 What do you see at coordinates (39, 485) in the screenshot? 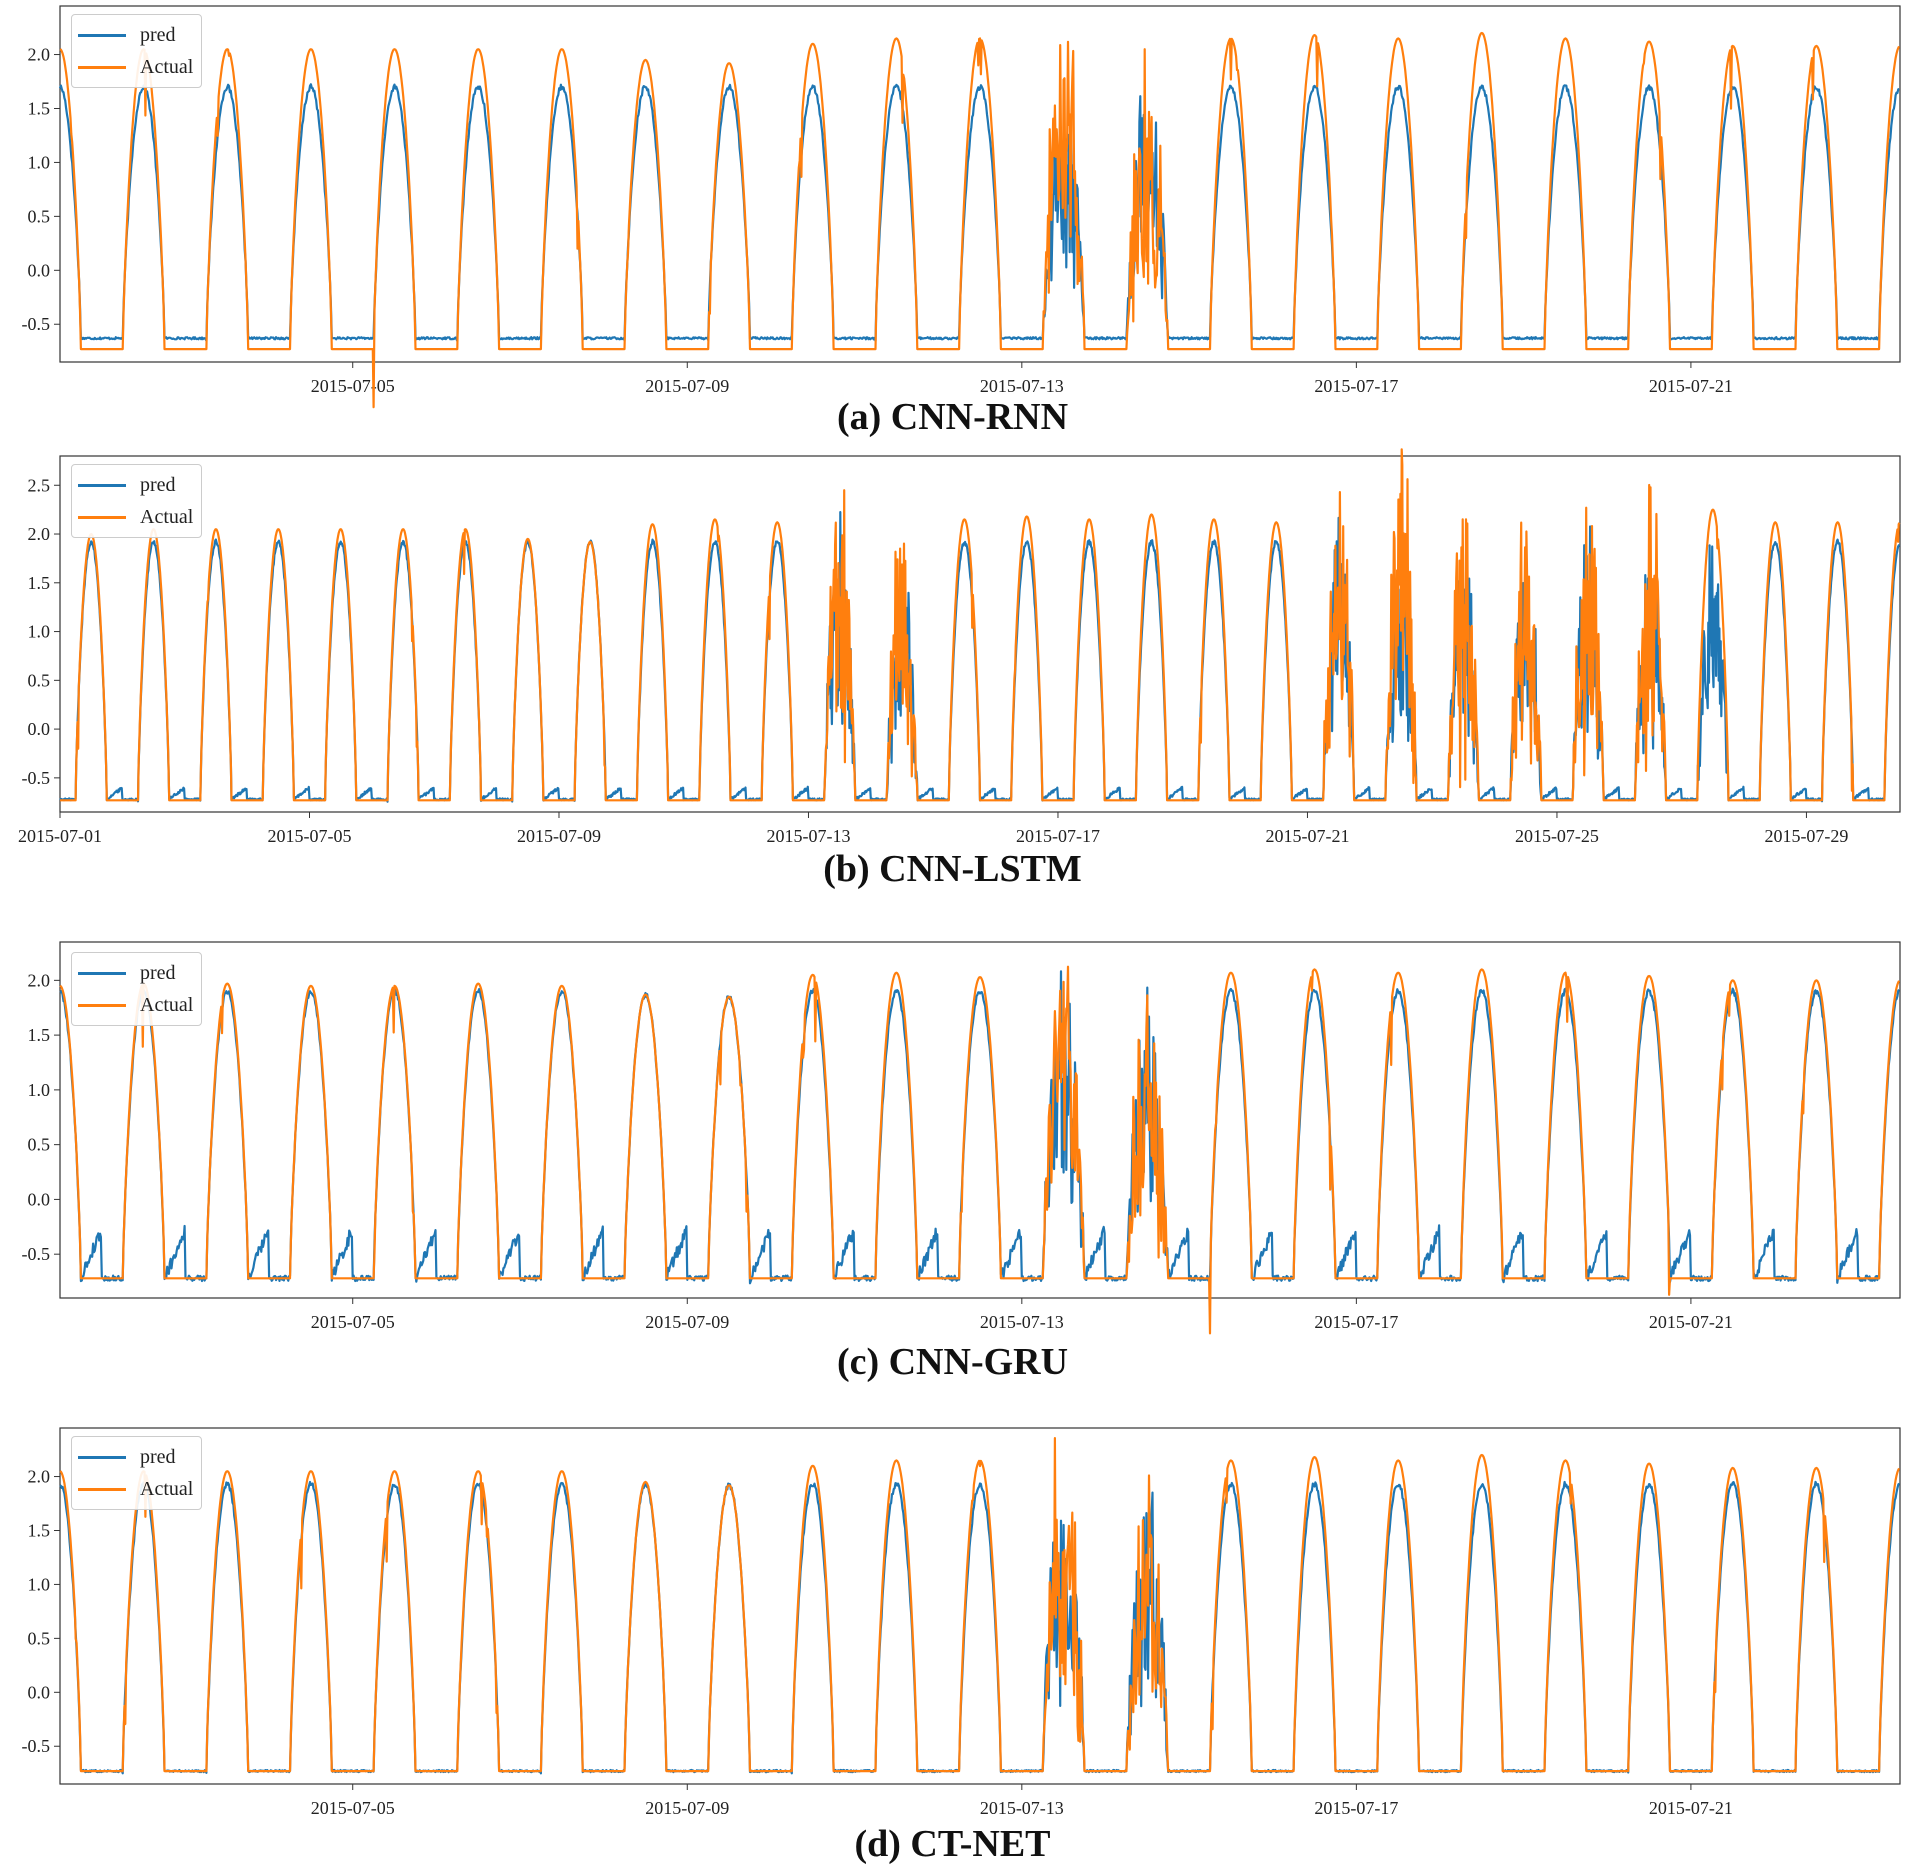
I see `y-tick-label: 2.5` at bounding box center [39, 485].